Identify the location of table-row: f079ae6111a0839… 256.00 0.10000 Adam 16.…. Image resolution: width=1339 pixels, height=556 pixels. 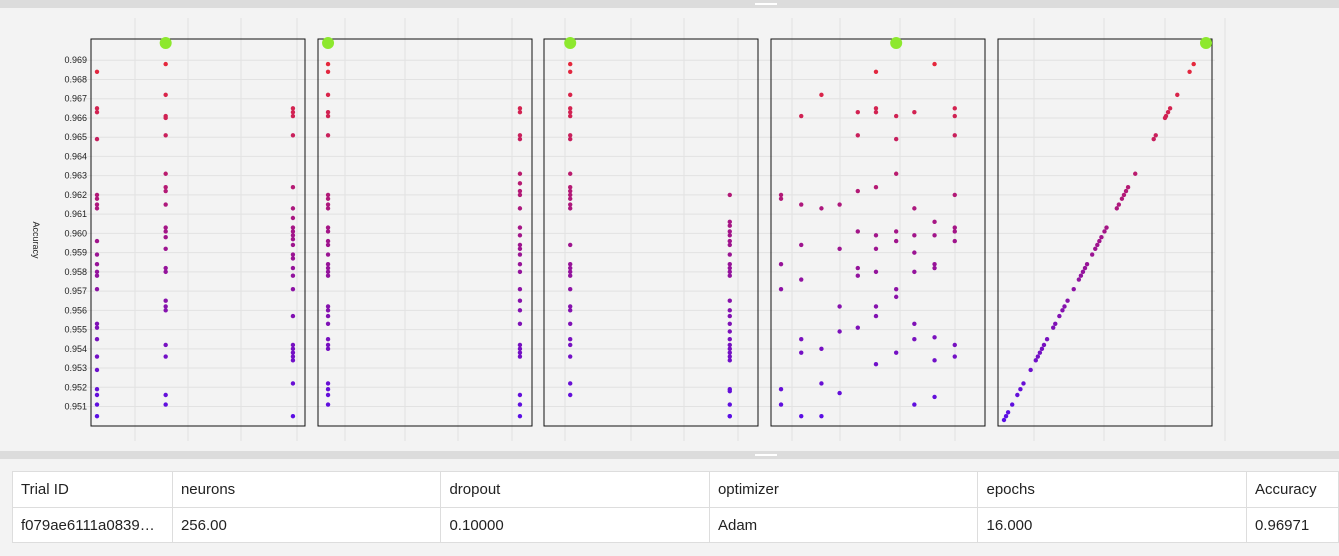
(675, 525).